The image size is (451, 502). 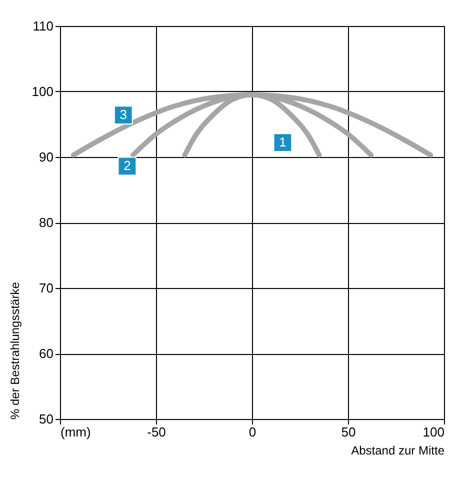 What do you see at coordinates (156, 432) in the screenshot?
I see `x-tick-label: -50` at bounding box center [156, 432].